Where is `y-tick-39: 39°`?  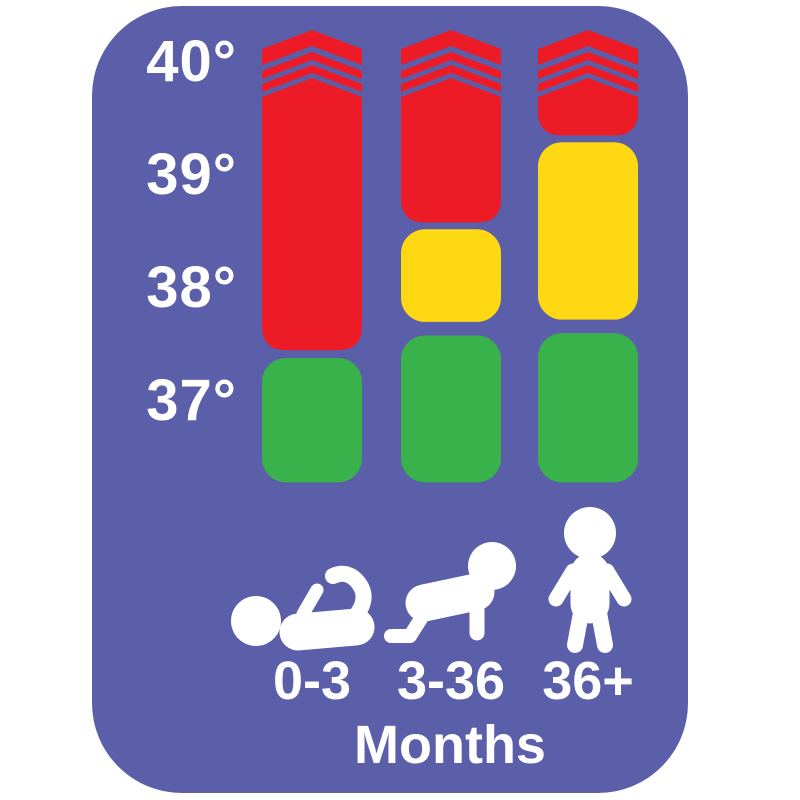 y-tick-39: 39° is located at coordinates (191, 174).